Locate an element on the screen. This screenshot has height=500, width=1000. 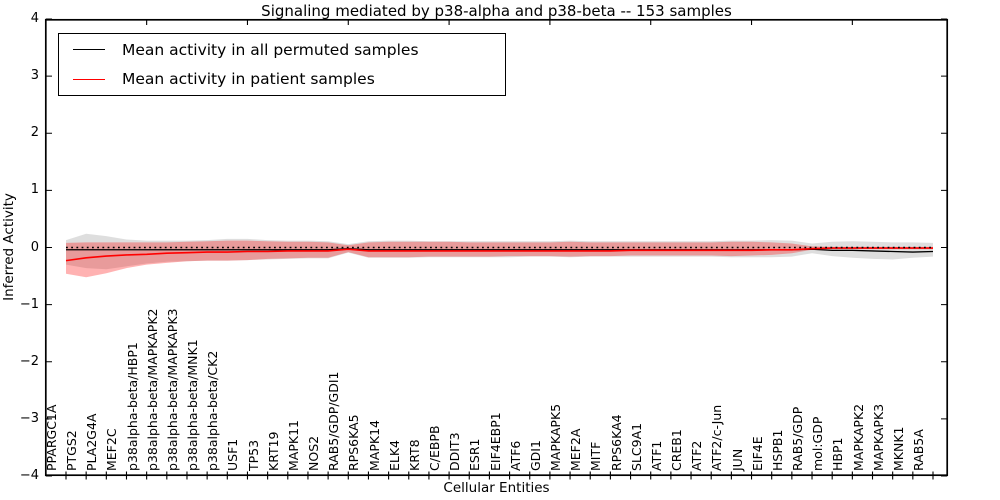
x-category-label: MAPKAPK3 is located at coordinates (878, 437).